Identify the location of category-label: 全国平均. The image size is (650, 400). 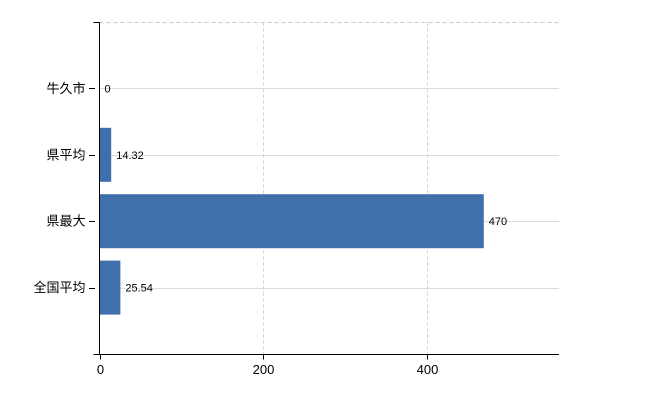
(59, 287).